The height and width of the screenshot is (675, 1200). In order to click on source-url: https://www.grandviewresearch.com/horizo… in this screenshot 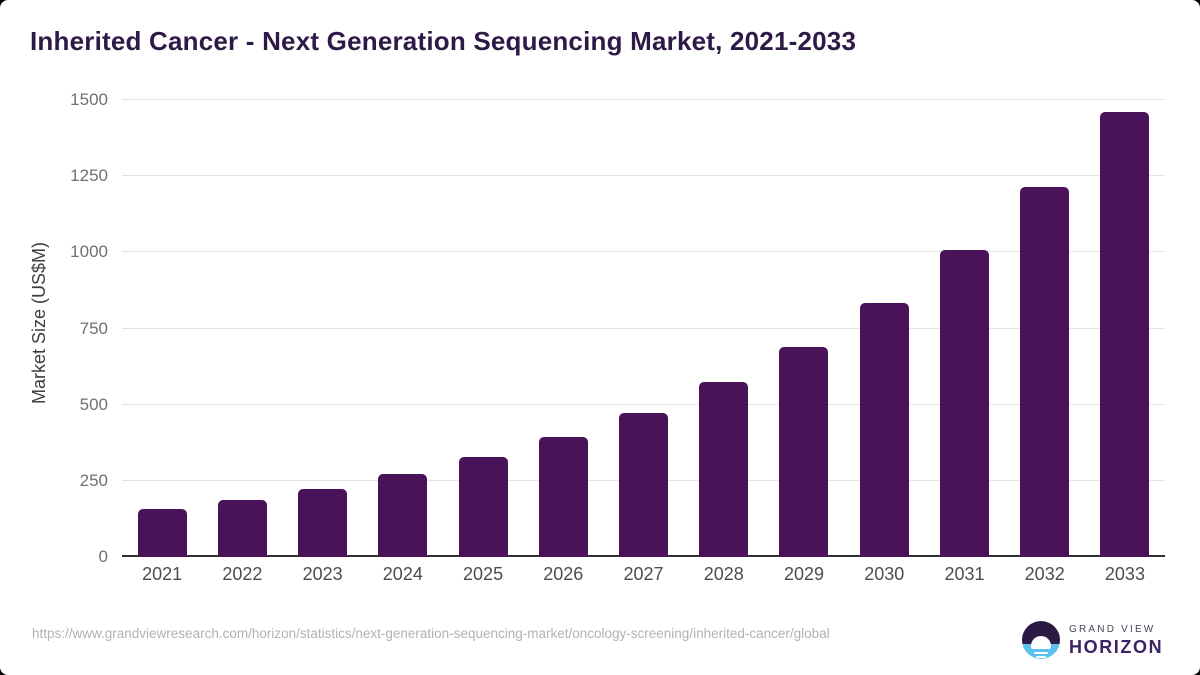, I will do `click(431, 633)`.